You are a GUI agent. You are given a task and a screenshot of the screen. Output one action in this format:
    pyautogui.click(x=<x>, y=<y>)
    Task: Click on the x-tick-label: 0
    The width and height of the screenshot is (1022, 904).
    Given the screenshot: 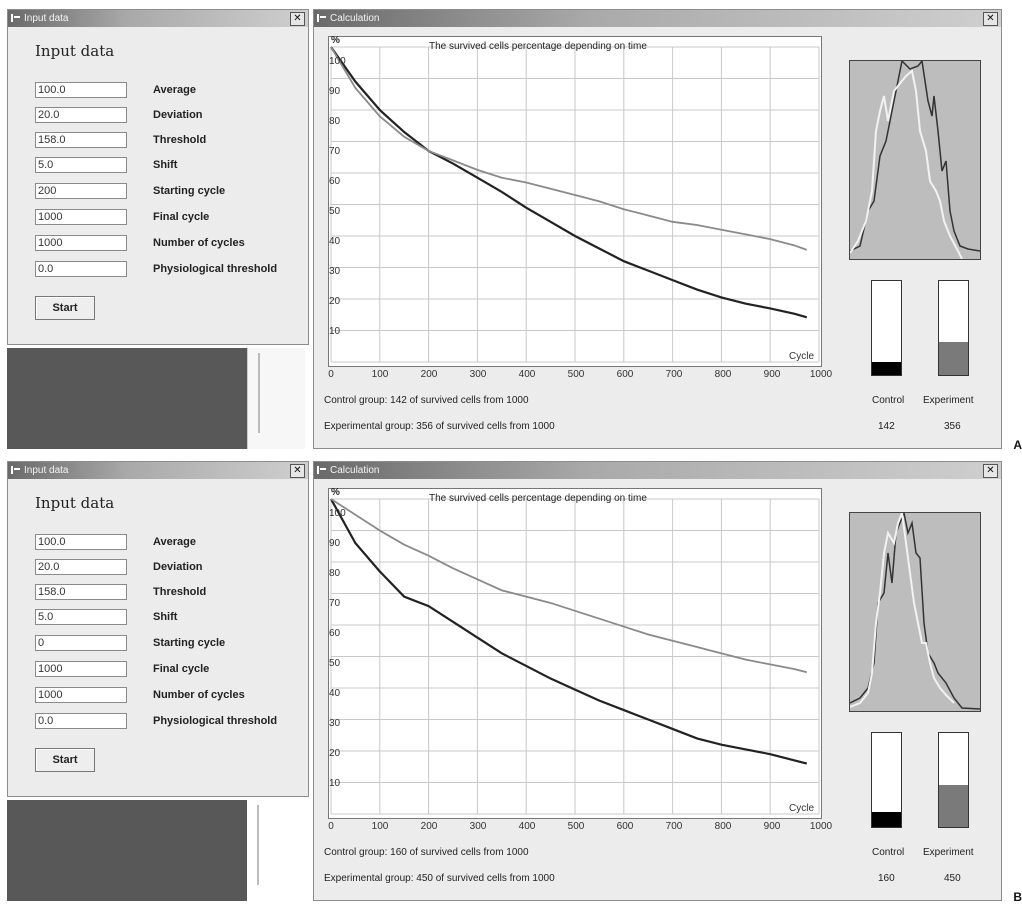 What is the action you would take?
    pyautogui.click(x=331, y=374)
    